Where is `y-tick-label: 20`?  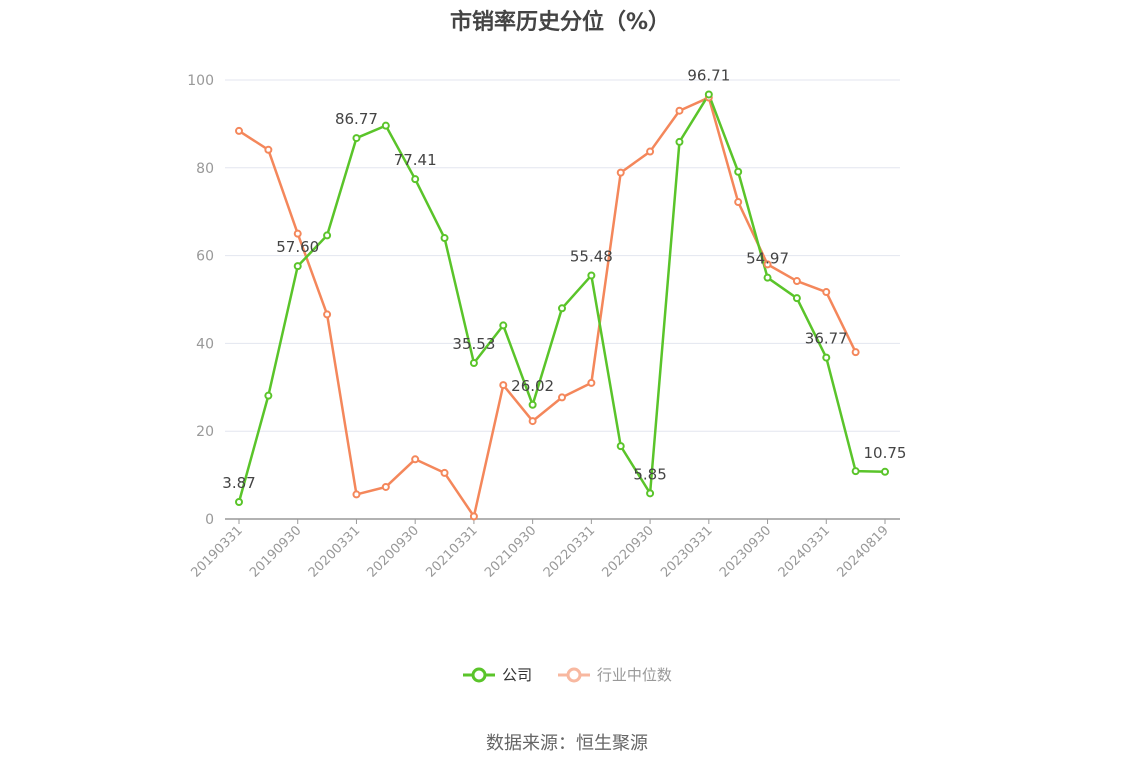
y-tick-label: 20 is located at coordinates (205, 432).